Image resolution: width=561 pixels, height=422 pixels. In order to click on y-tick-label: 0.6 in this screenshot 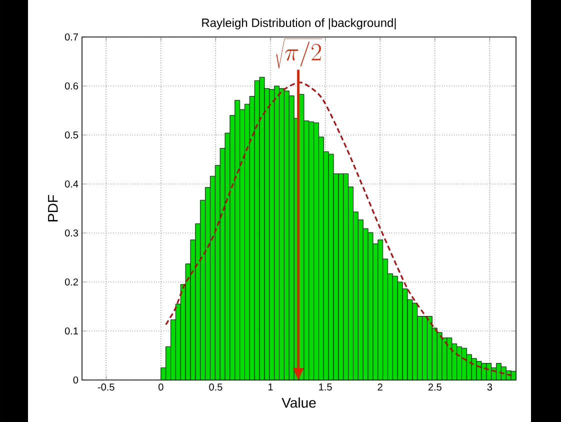, I will do `click(71, 86)`.